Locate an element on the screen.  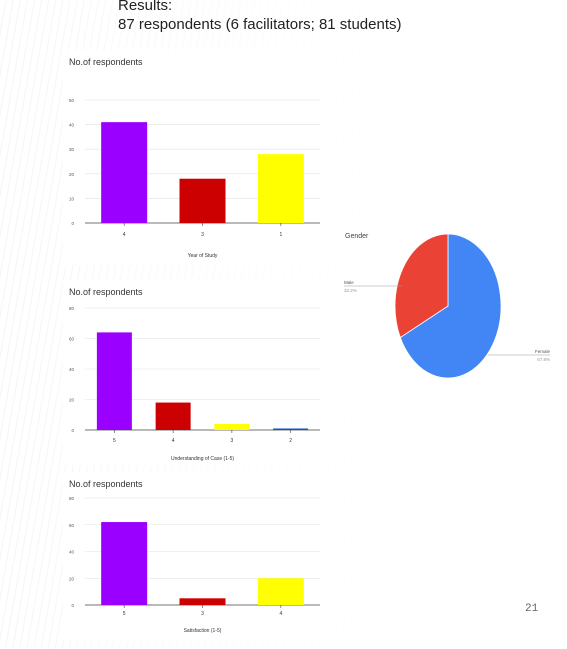
y-tick-label: 50 is located at coordinates (72, 100).